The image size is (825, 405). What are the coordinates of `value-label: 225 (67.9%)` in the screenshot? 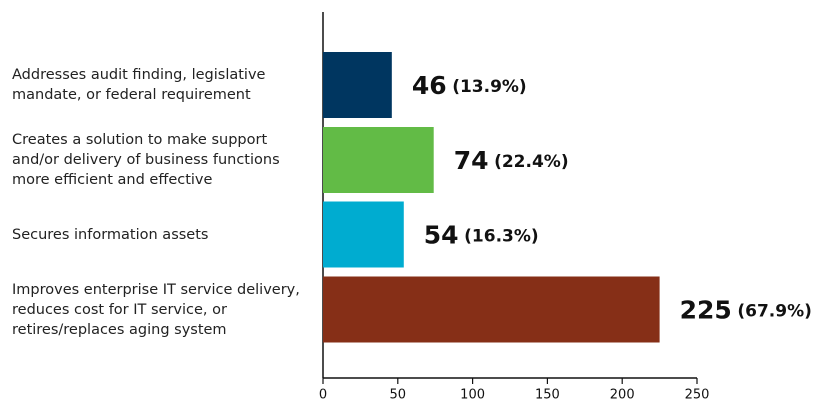 It's located at (746, 310).